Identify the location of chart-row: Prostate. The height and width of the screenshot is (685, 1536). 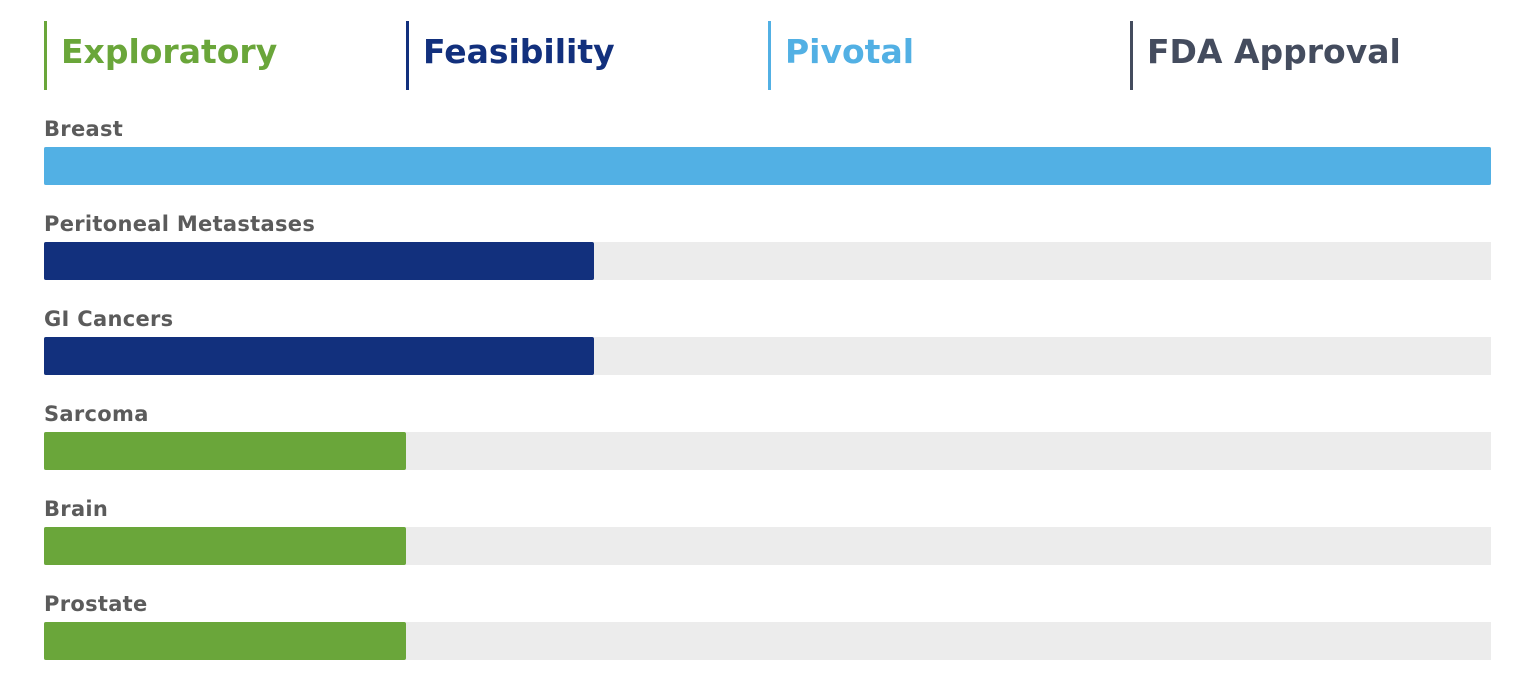
(768, 634).